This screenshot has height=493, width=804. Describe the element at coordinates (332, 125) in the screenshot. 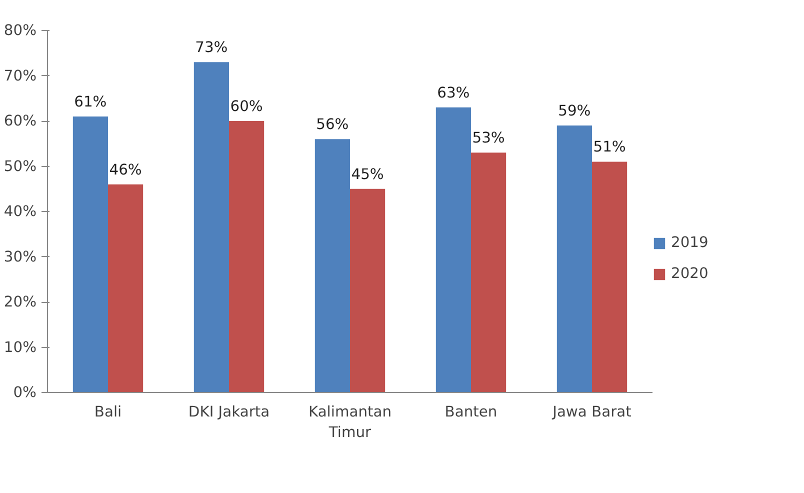

I see `data-label: 56%` at that location.